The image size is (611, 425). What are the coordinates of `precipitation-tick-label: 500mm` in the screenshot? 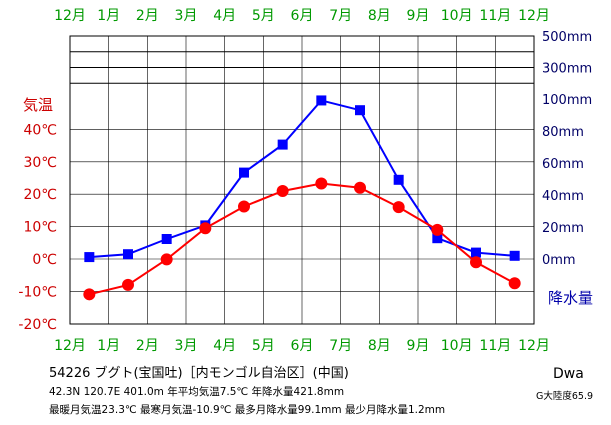 It's located at (567, 37).